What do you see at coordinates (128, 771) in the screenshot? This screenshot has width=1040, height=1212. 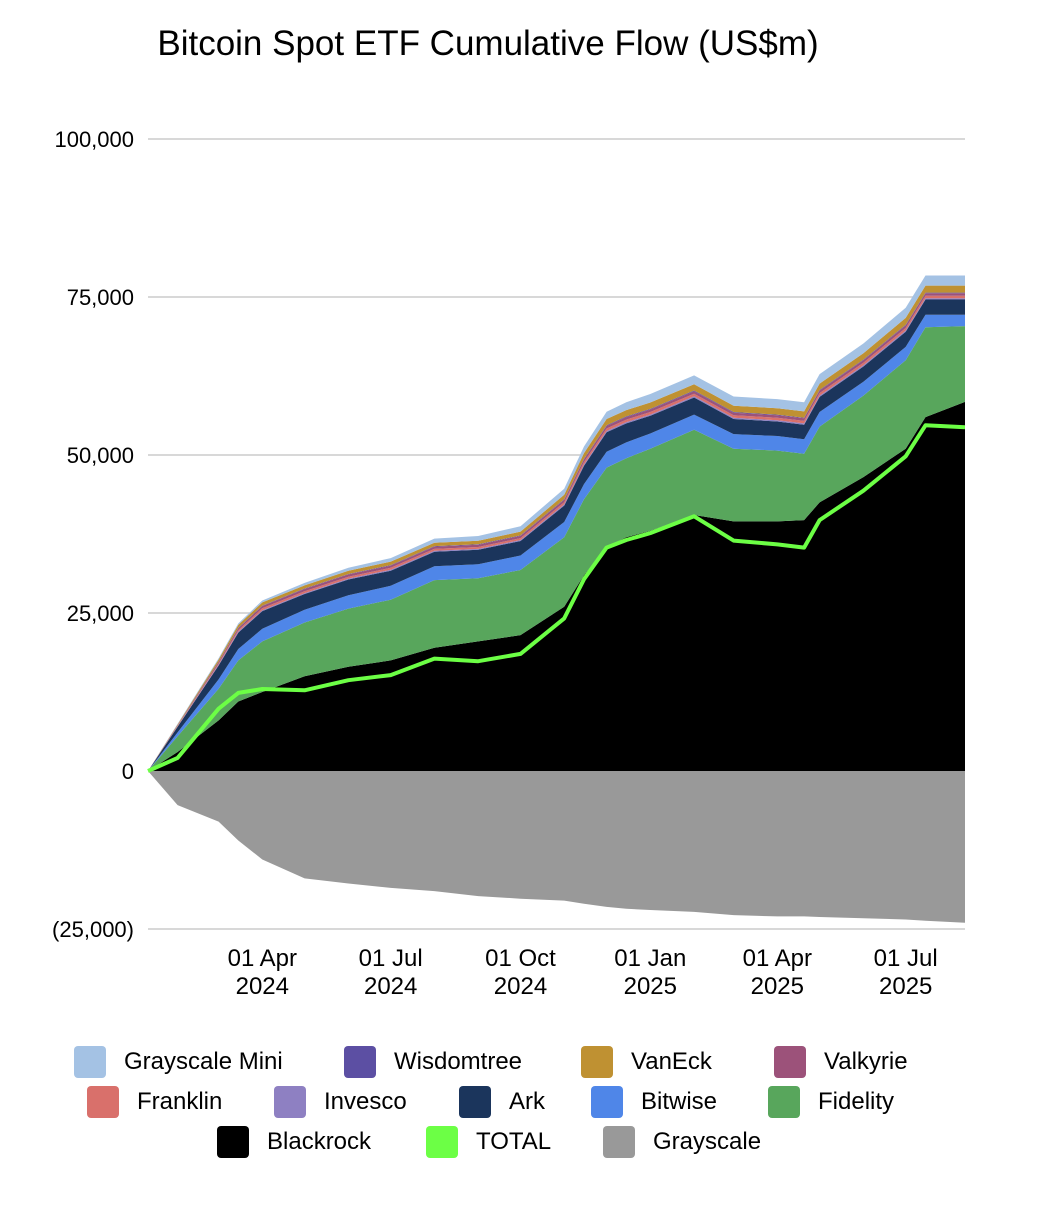 I see `y-tick-label: 0` at bounding box center [128, 771].